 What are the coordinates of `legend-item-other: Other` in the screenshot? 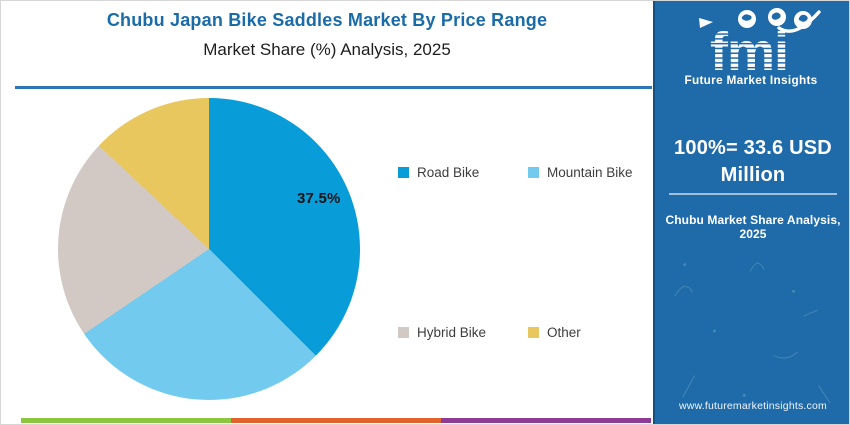 It's located at (554, 332).